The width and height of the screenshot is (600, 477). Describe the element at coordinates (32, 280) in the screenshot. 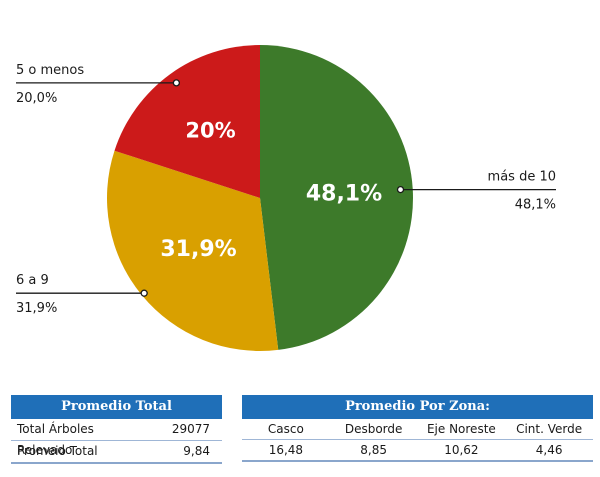

I see `callout-category-label: 6 a 9` at that location.